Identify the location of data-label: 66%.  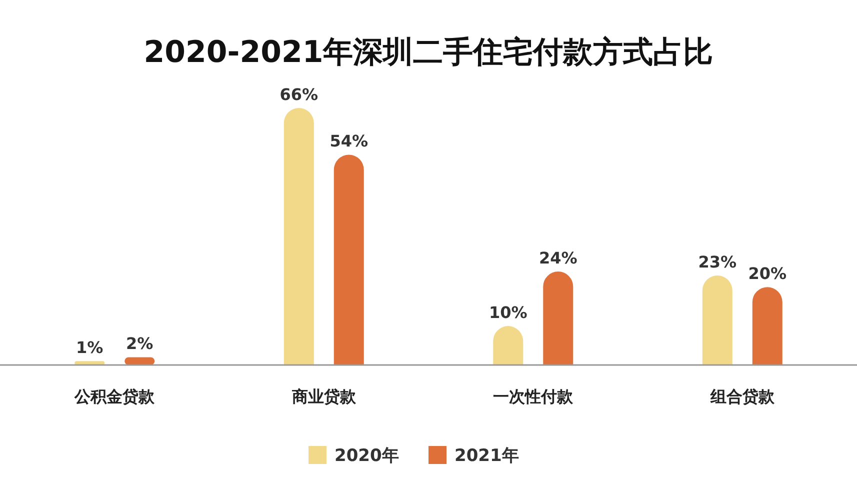
(299, 94).